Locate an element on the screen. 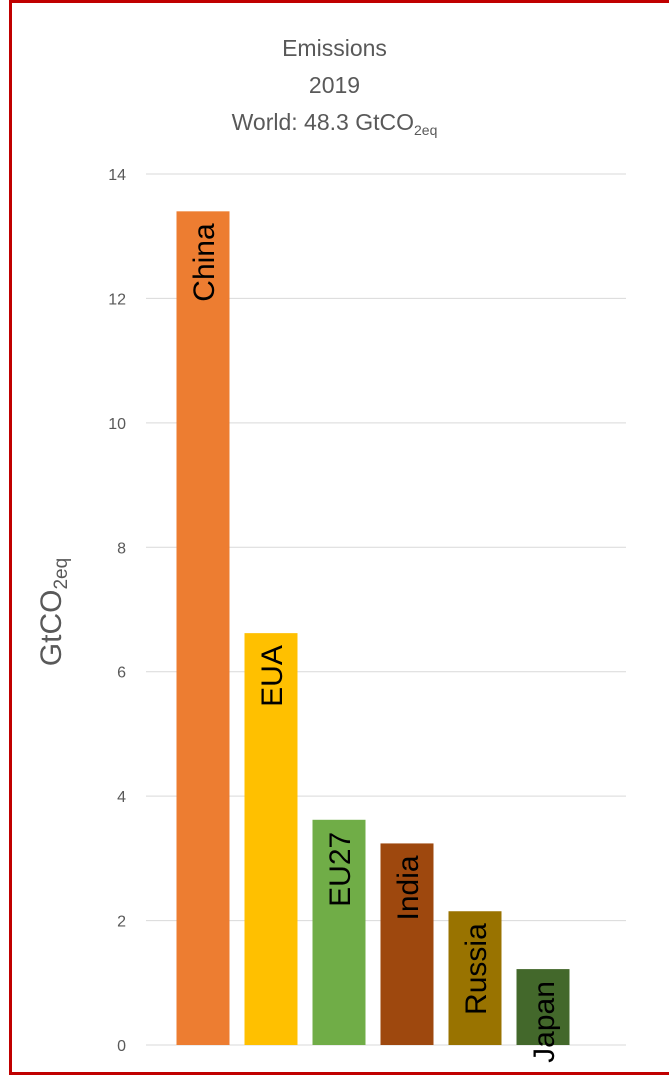 Image resolution: width=669 pixels, height=1075 pixels. bar-india is located at coordinates (407, 944).